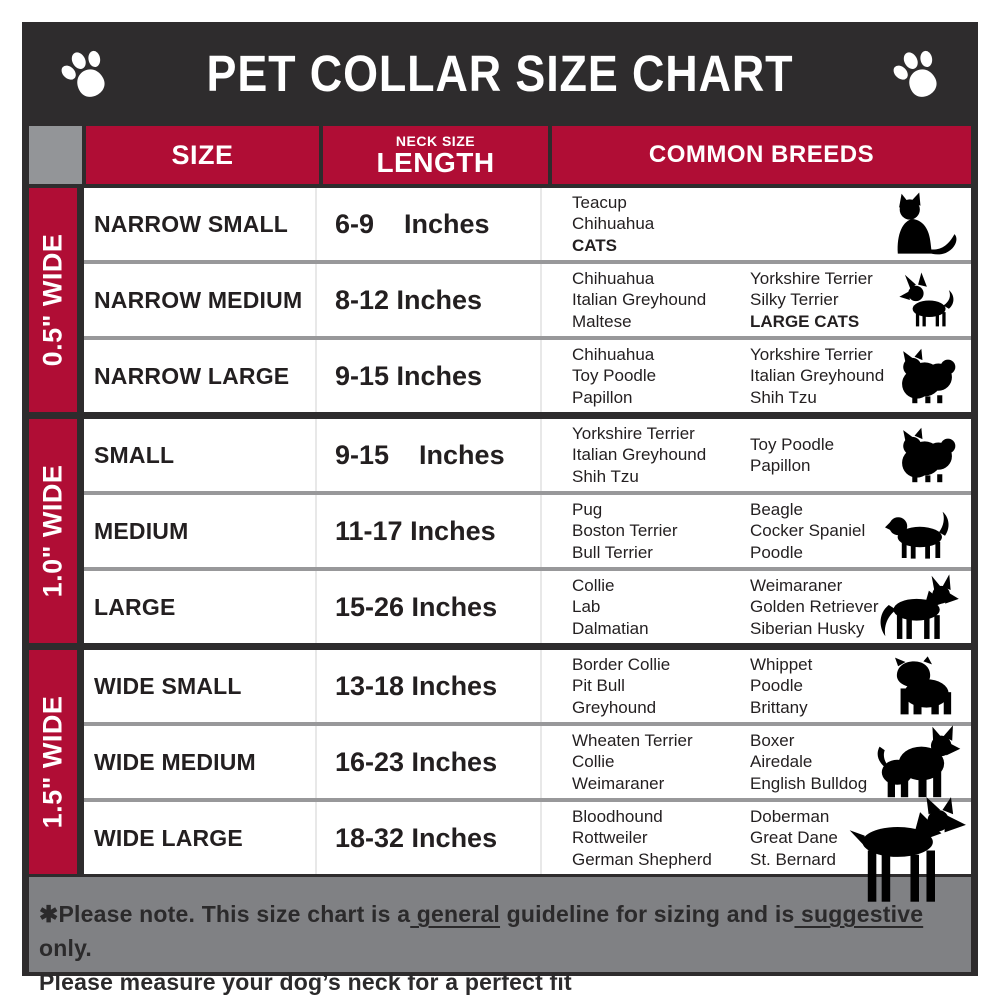 The width and height of the screenshot is (1000, 1000). What do you see at coordinates (761, 155) in the screenshot?
I see `header-common-breeds: COMMON BREEDS` at bounding box center [761, 155].